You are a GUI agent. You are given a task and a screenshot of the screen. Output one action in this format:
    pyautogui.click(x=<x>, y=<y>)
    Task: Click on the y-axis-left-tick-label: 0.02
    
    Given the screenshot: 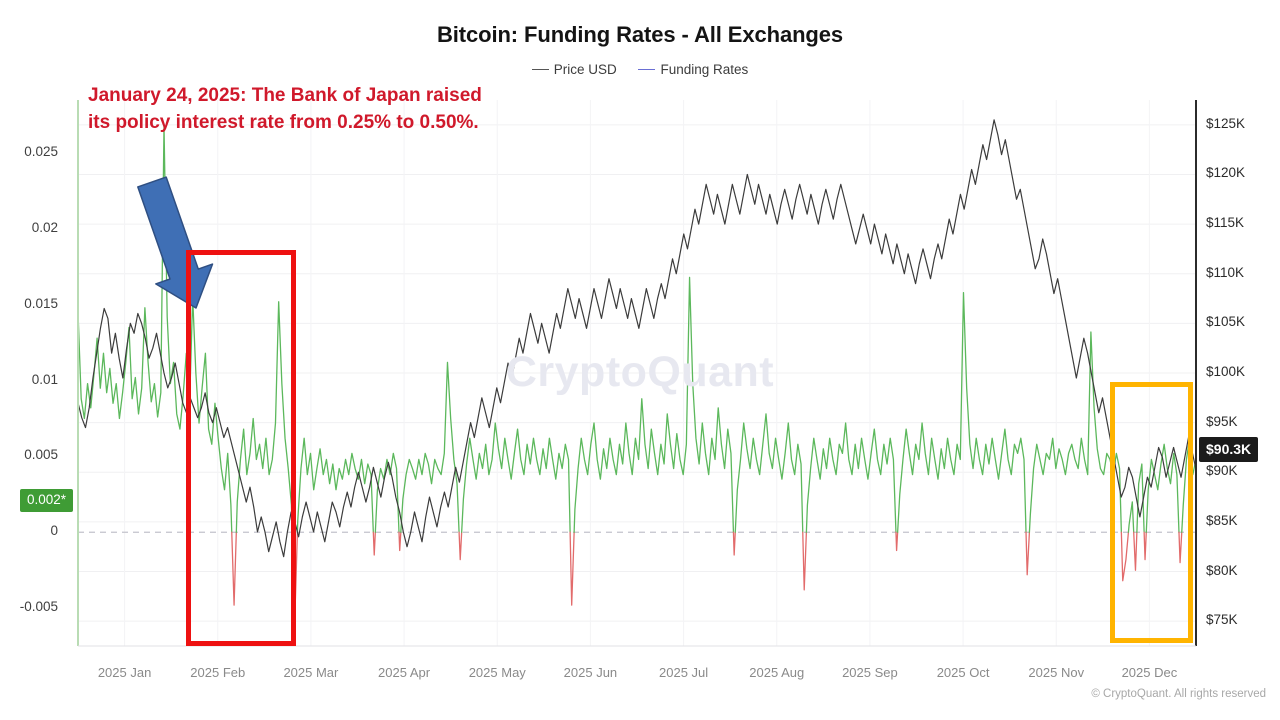 What is the action you would take?
    pyautogui.click(x=44, y=227)
    